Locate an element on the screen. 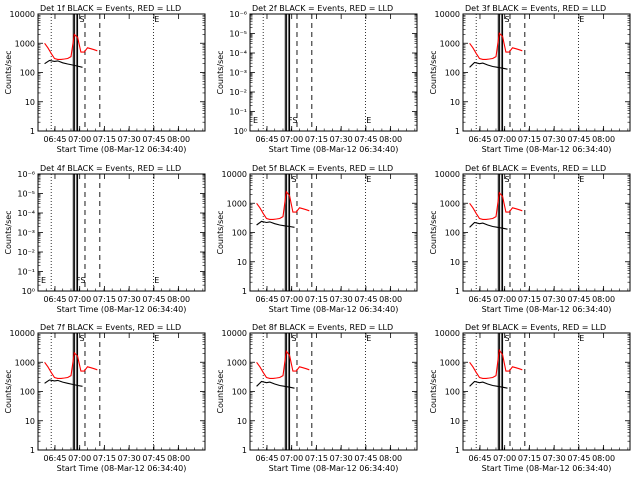 The width and height of the screenshot is (640, 480). marker-e-right: E is located at coordinates (156, 280).